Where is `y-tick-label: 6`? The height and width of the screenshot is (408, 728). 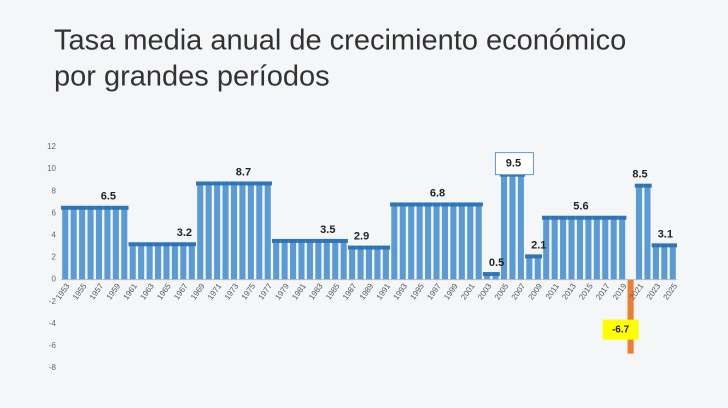 y-tick-label: 6 is located at coordinates (54, 212).